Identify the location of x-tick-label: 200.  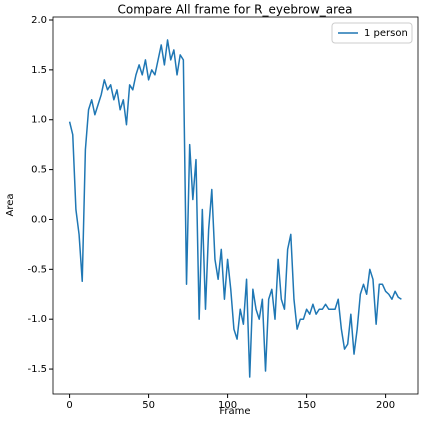
(385, 405).